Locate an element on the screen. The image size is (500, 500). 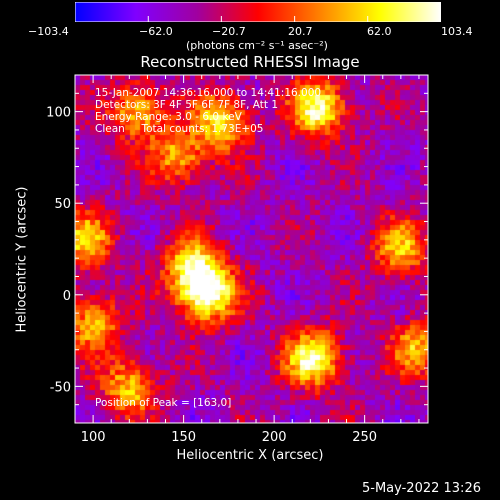
energy-annotation: Energy Range: 3.0 - 6.0 keV is located at coordinates (168, 117).